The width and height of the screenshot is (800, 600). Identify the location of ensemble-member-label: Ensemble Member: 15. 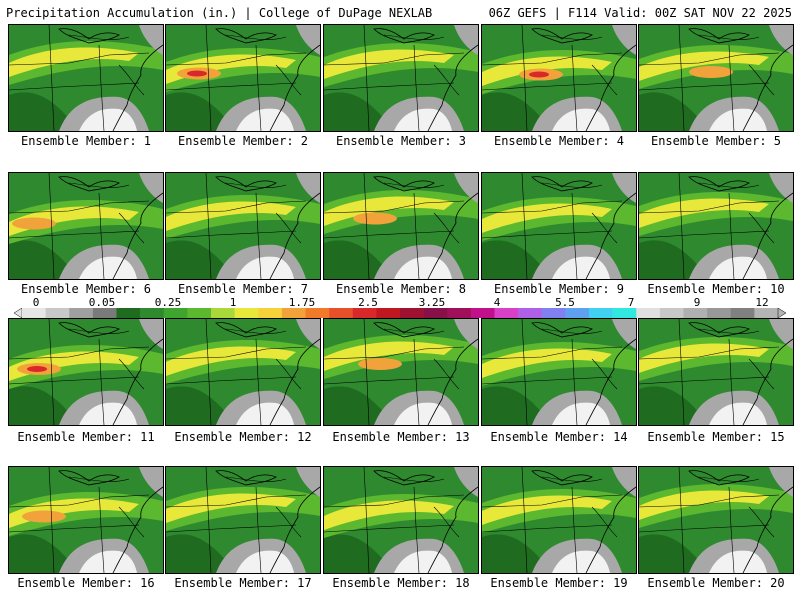
(716, 437).